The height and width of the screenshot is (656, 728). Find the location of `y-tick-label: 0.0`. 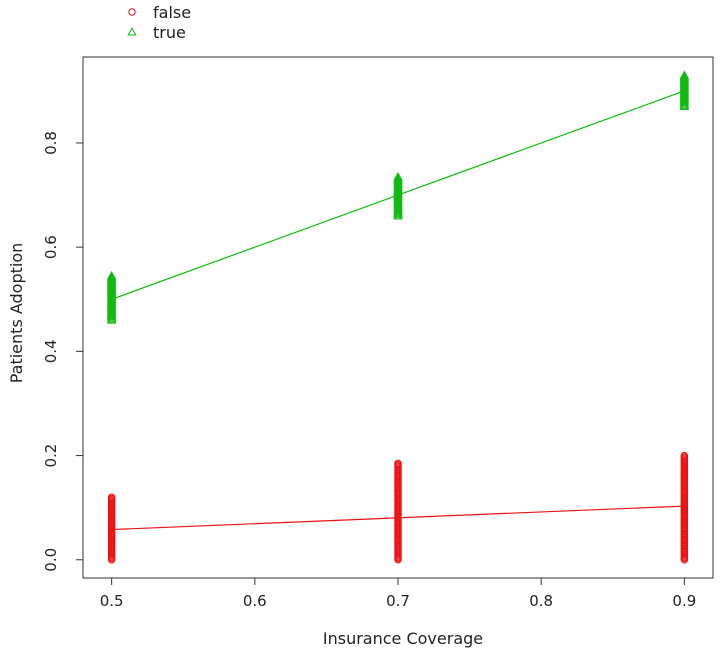

y-tick-label: 0.0 is located at coordinates (51, 560).